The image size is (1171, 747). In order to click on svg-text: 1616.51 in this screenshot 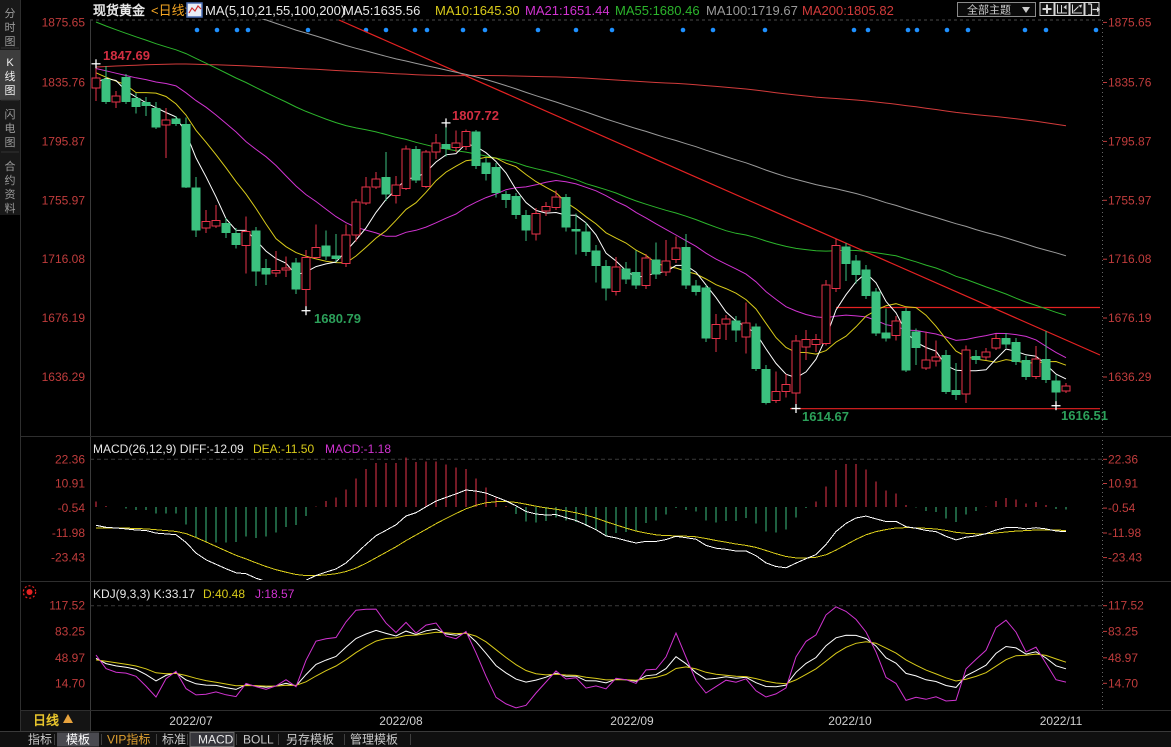, I will do `click(1084, 415)`.